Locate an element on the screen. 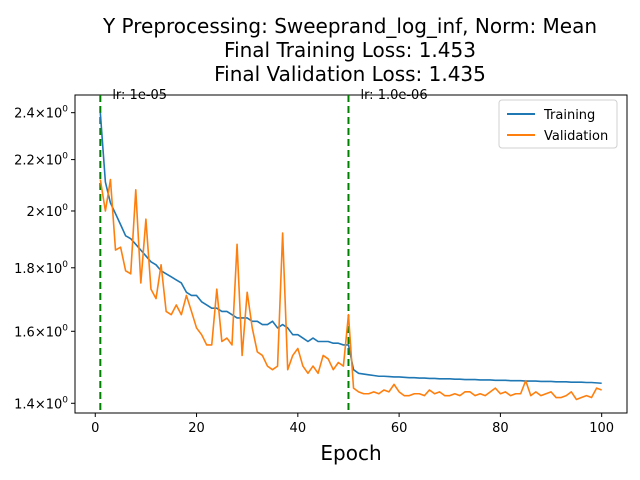 This screenshot has height=480, width=640. title-line: Final Validation Loss: 1.435 is located at coordinates (350, 74).